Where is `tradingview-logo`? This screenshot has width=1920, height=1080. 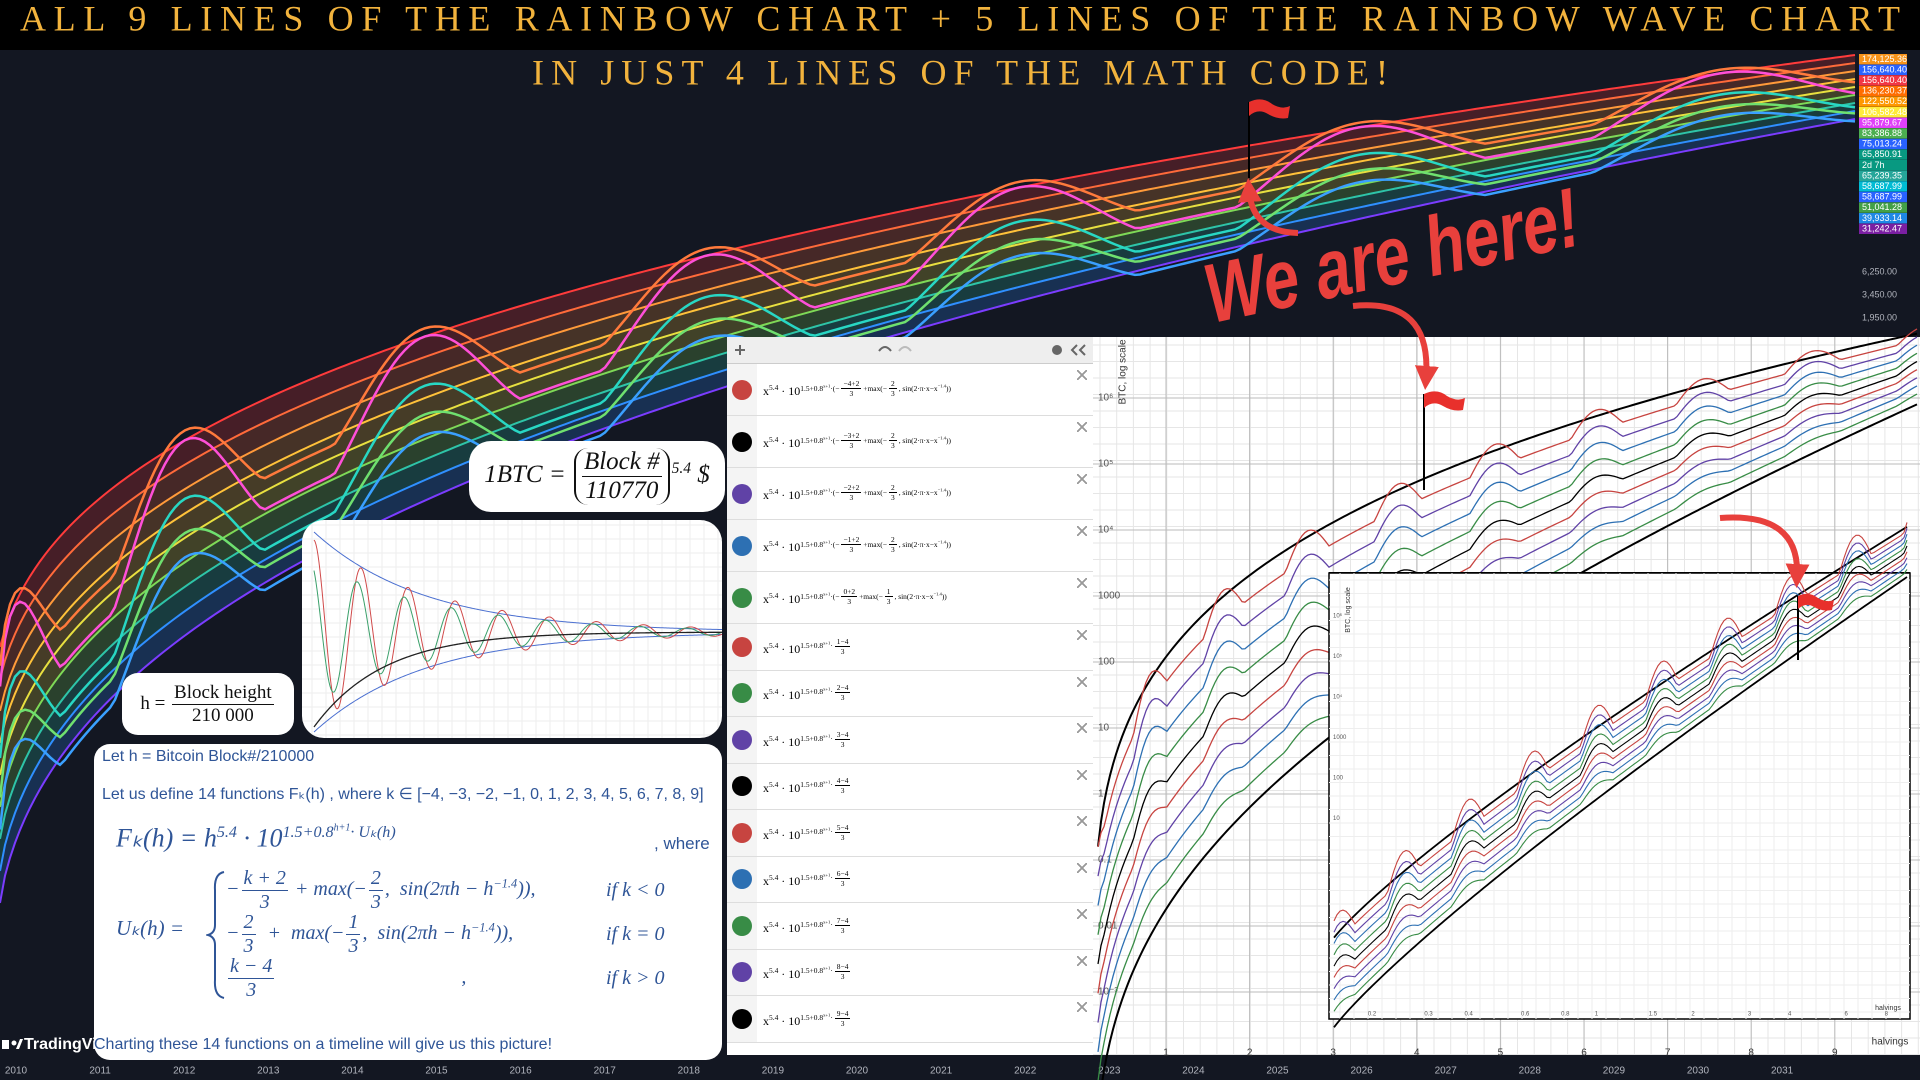
tradingview-logo is located at coordinates (12, 1044).